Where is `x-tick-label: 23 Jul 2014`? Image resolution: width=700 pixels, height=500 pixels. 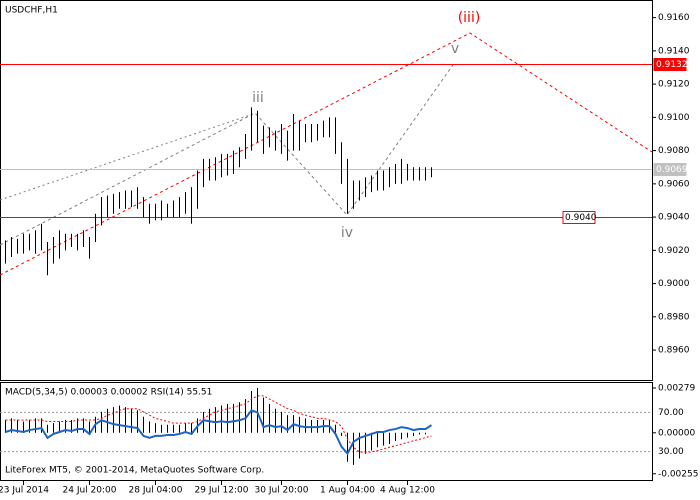 x-tick-label: 23 Jul 2014 is located at coordinates (24, 491).